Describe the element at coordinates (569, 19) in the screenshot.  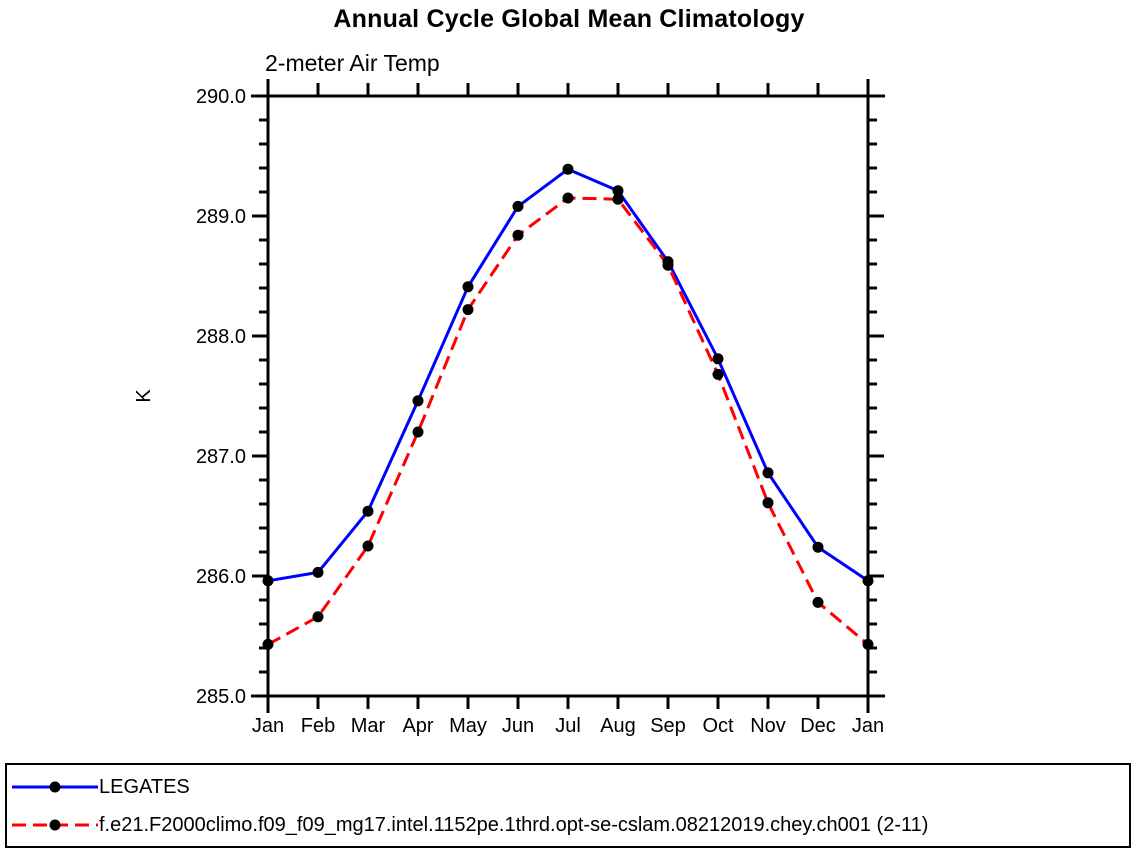
I see `chart-title: Annual Cycle Global Mean Climatology` at that location.